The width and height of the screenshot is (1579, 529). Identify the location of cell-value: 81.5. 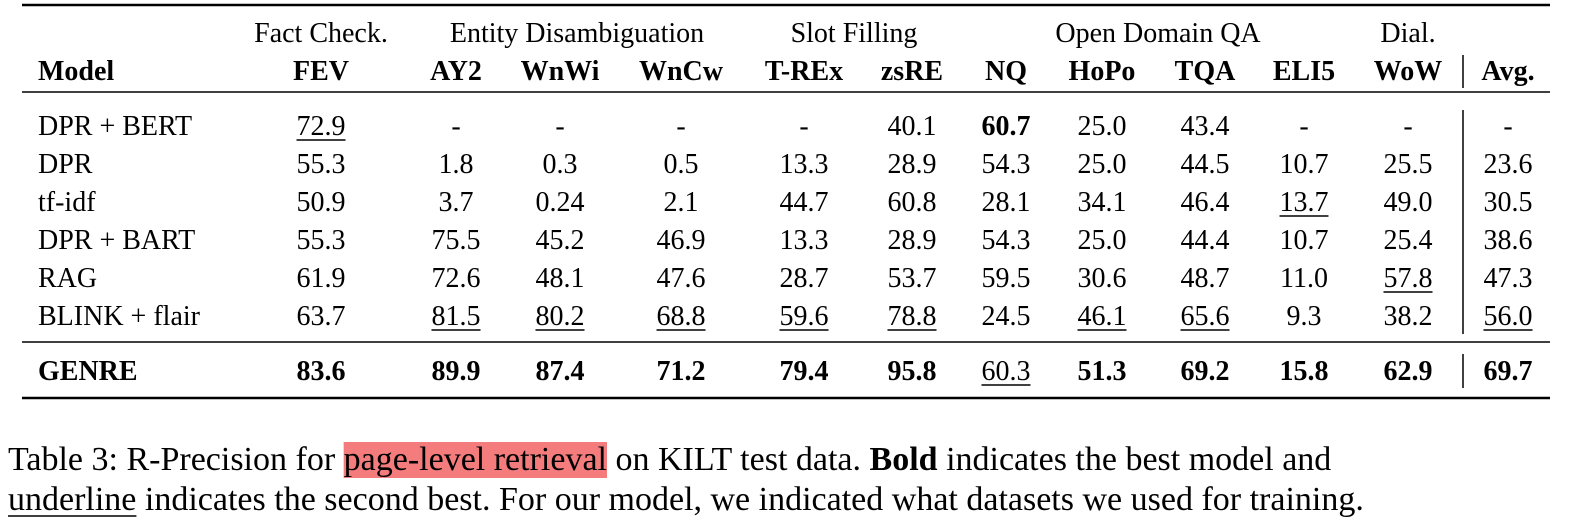
(456, 316).